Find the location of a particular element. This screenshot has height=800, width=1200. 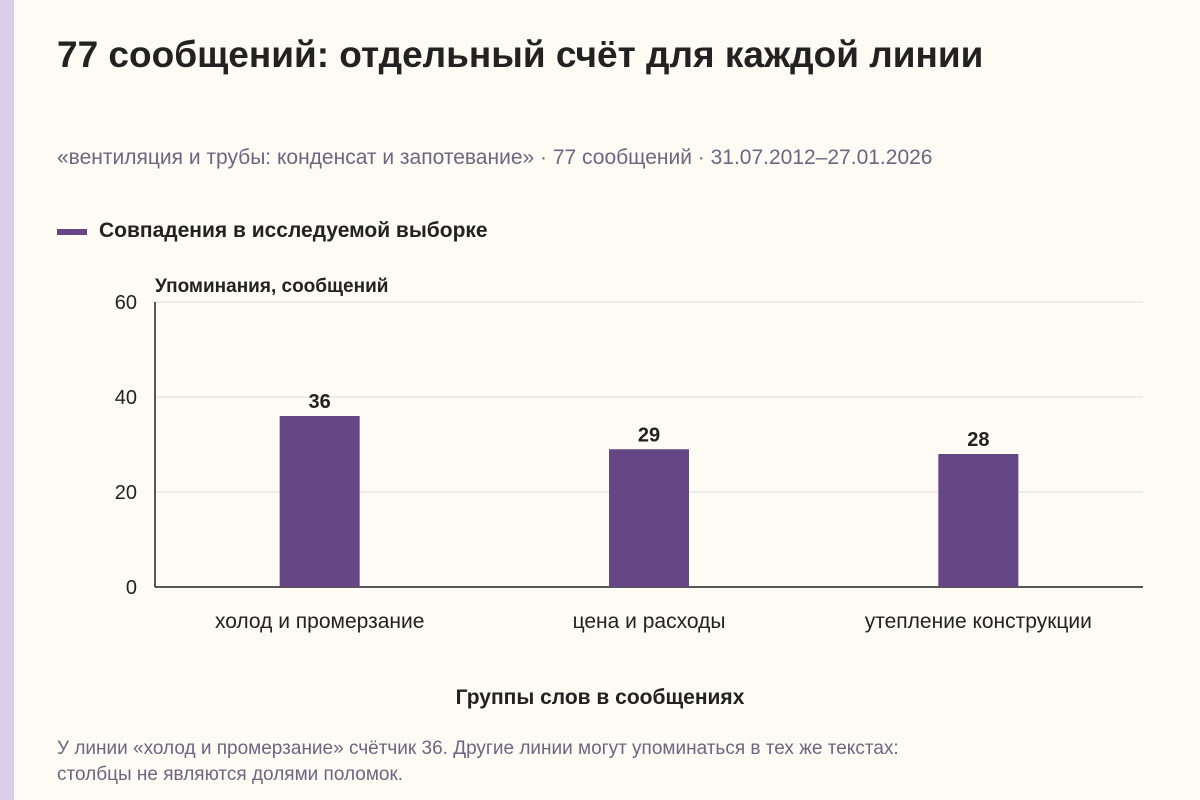

legend: Совпадения в исследуемой выборке is located at coordinates (272, 231).